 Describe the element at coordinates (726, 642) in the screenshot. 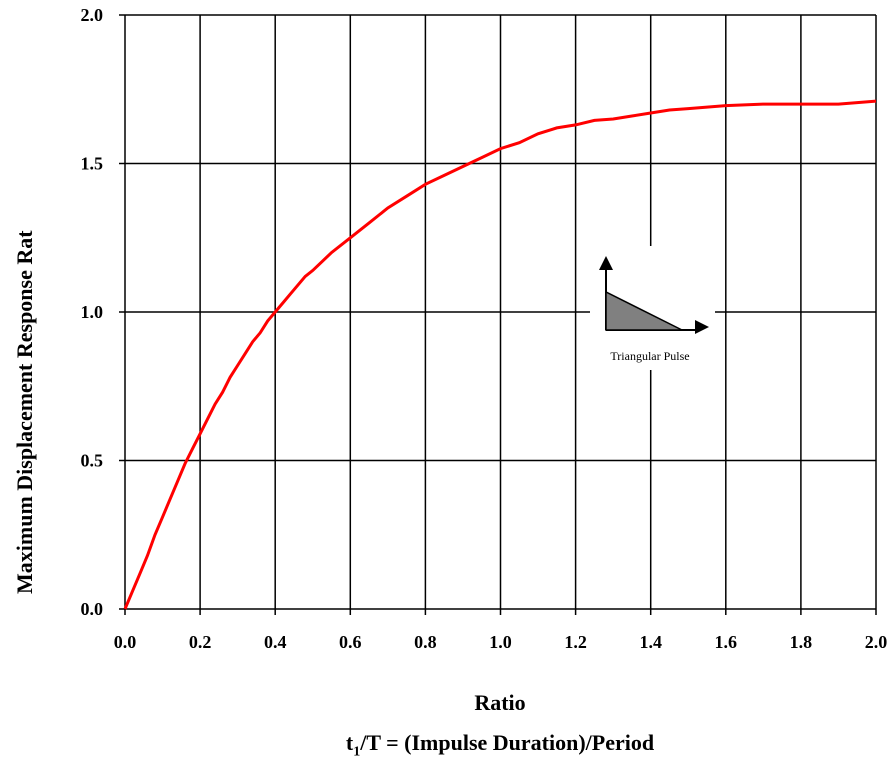

I see `x-tick-label: 1.6` at that location.